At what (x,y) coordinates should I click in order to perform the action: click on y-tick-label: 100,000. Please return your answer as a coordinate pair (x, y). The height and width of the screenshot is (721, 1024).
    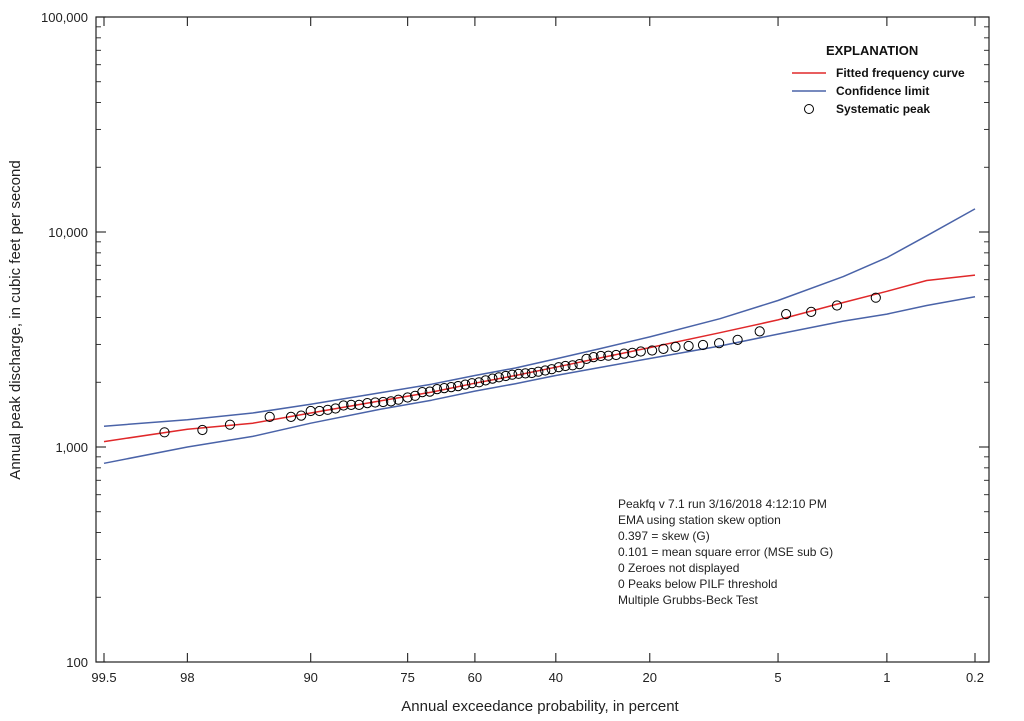
    Looking at the image, I should click on (64, 17).